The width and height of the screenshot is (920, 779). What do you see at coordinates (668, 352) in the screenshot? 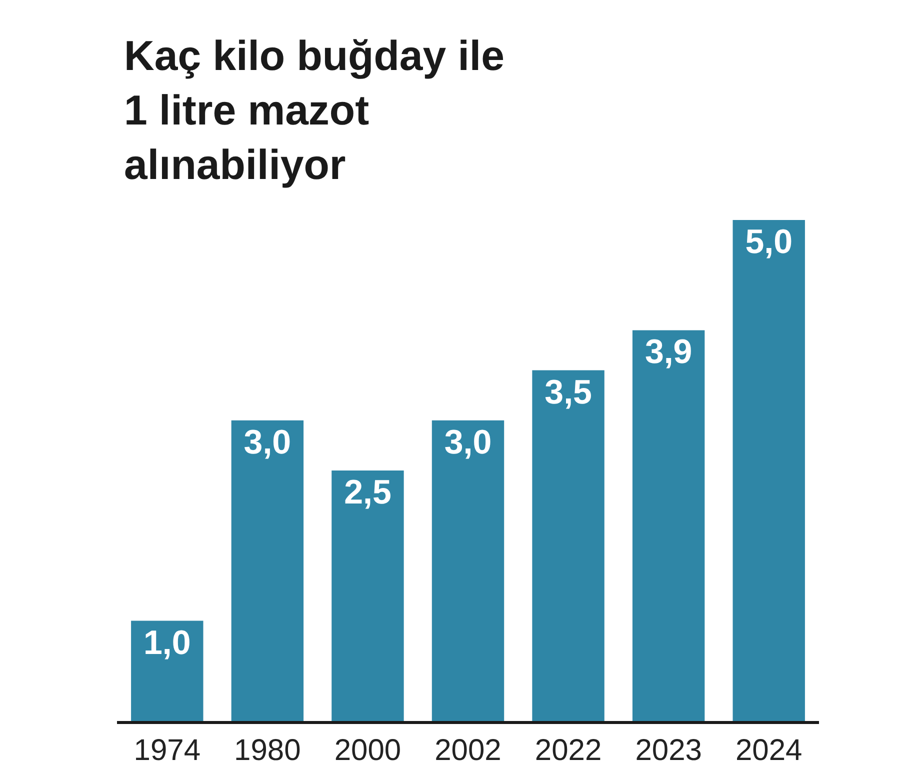
I see `data-label: 3,9` at bounding box center [668, 352].